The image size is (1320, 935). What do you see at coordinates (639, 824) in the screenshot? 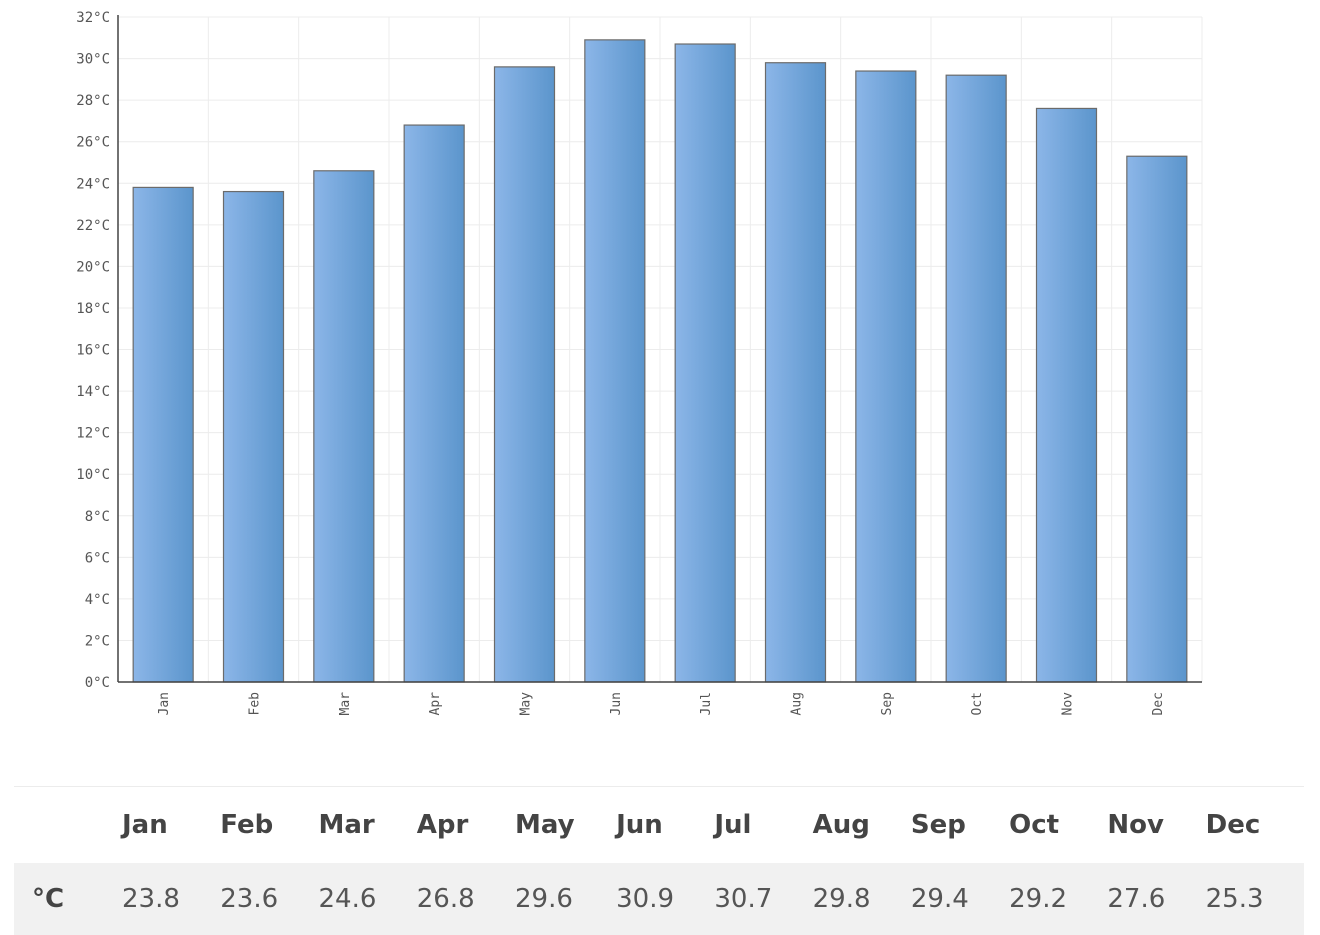
I see `table-header-jun: Jun` at bounding box center [639, 824].